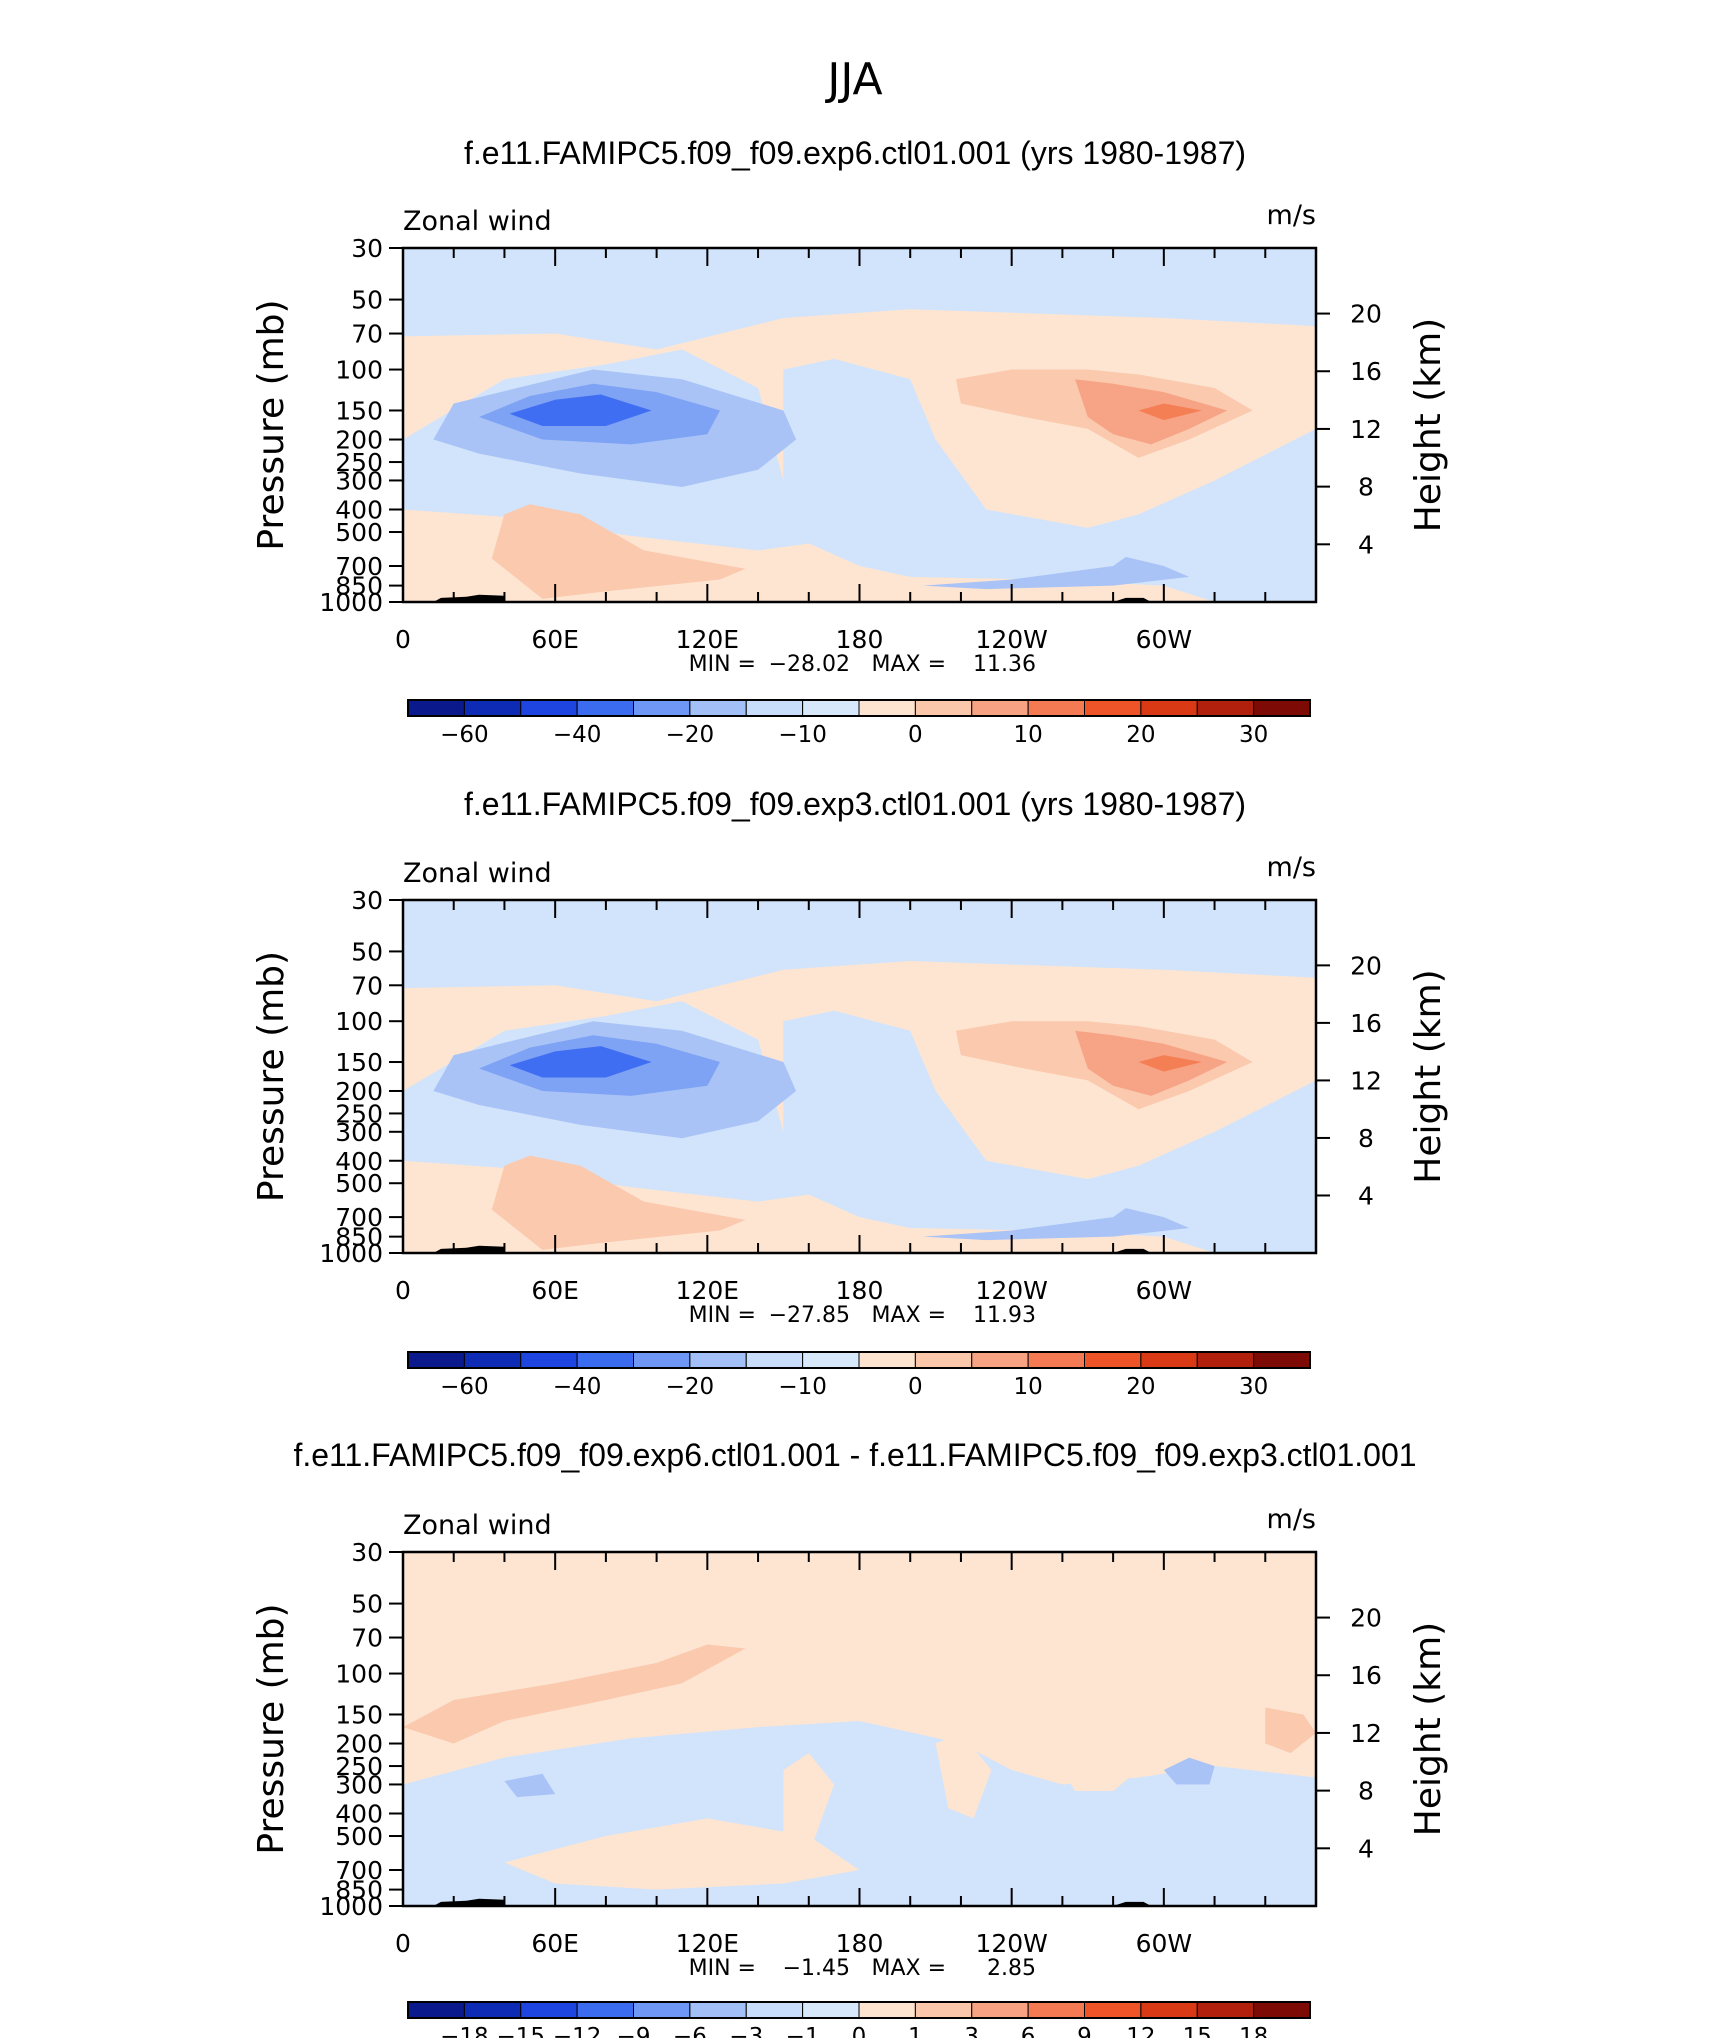 This screenshot has height=2038, width=1710. Describe the element at coordinates (530, 1785) in the screenshot. I see `field-diff-negative-core-west` at that location.